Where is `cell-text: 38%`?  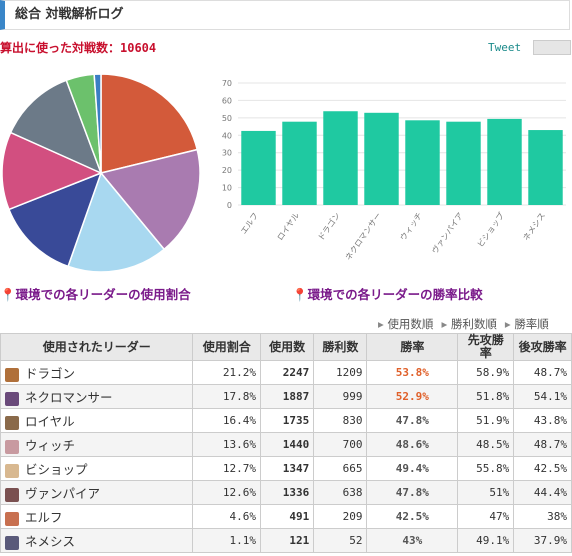
cell-text: 38% is located at coordinates (557, 516).